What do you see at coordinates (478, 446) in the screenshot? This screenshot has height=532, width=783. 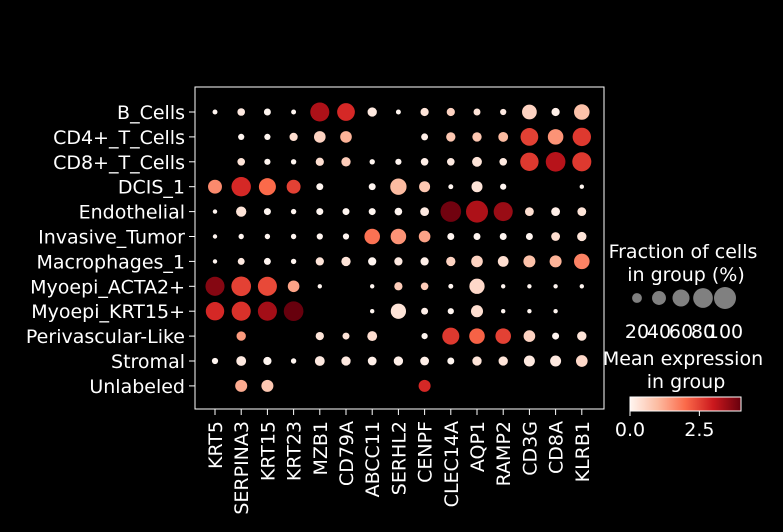 I see `x-tick-label: AQP1` at bounding box center [478, 446].